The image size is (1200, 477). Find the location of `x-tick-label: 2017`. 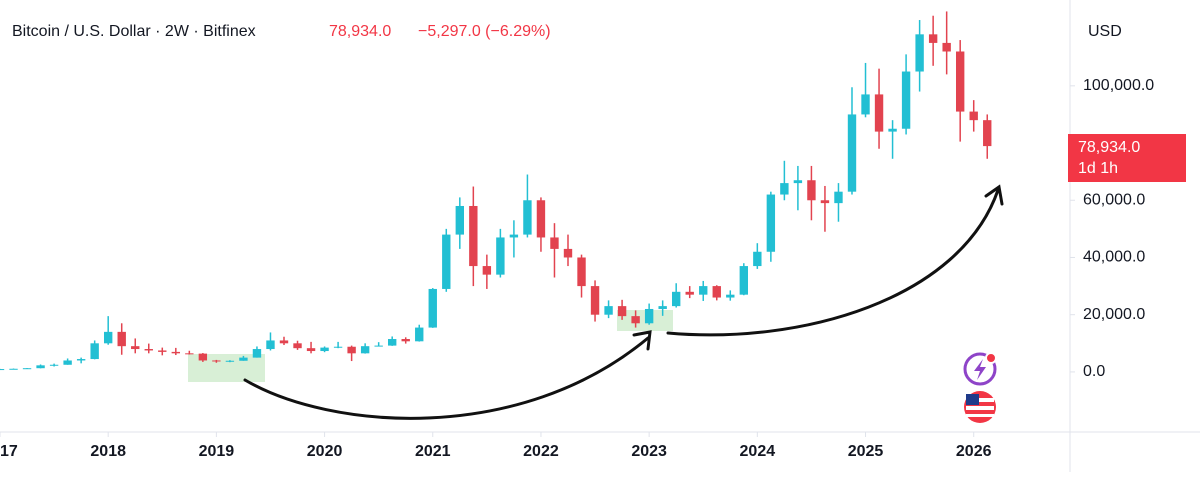

x-tick-label: 2017 is located at coordinates (9, 451).